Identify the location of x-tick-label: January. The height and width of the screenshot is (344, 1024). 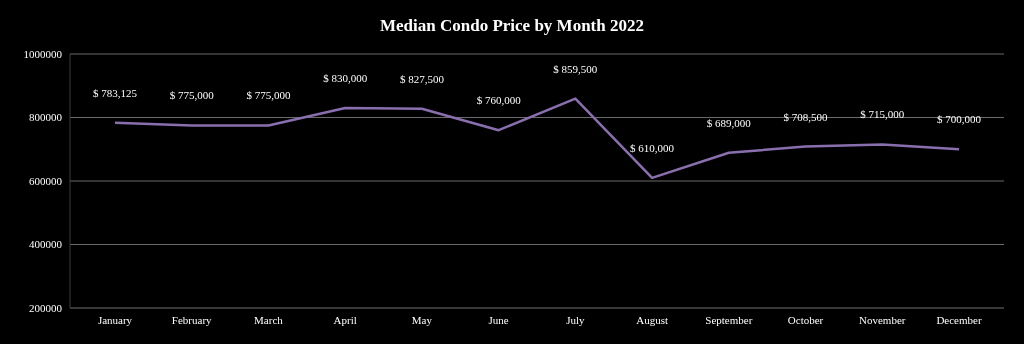
(115, 319).